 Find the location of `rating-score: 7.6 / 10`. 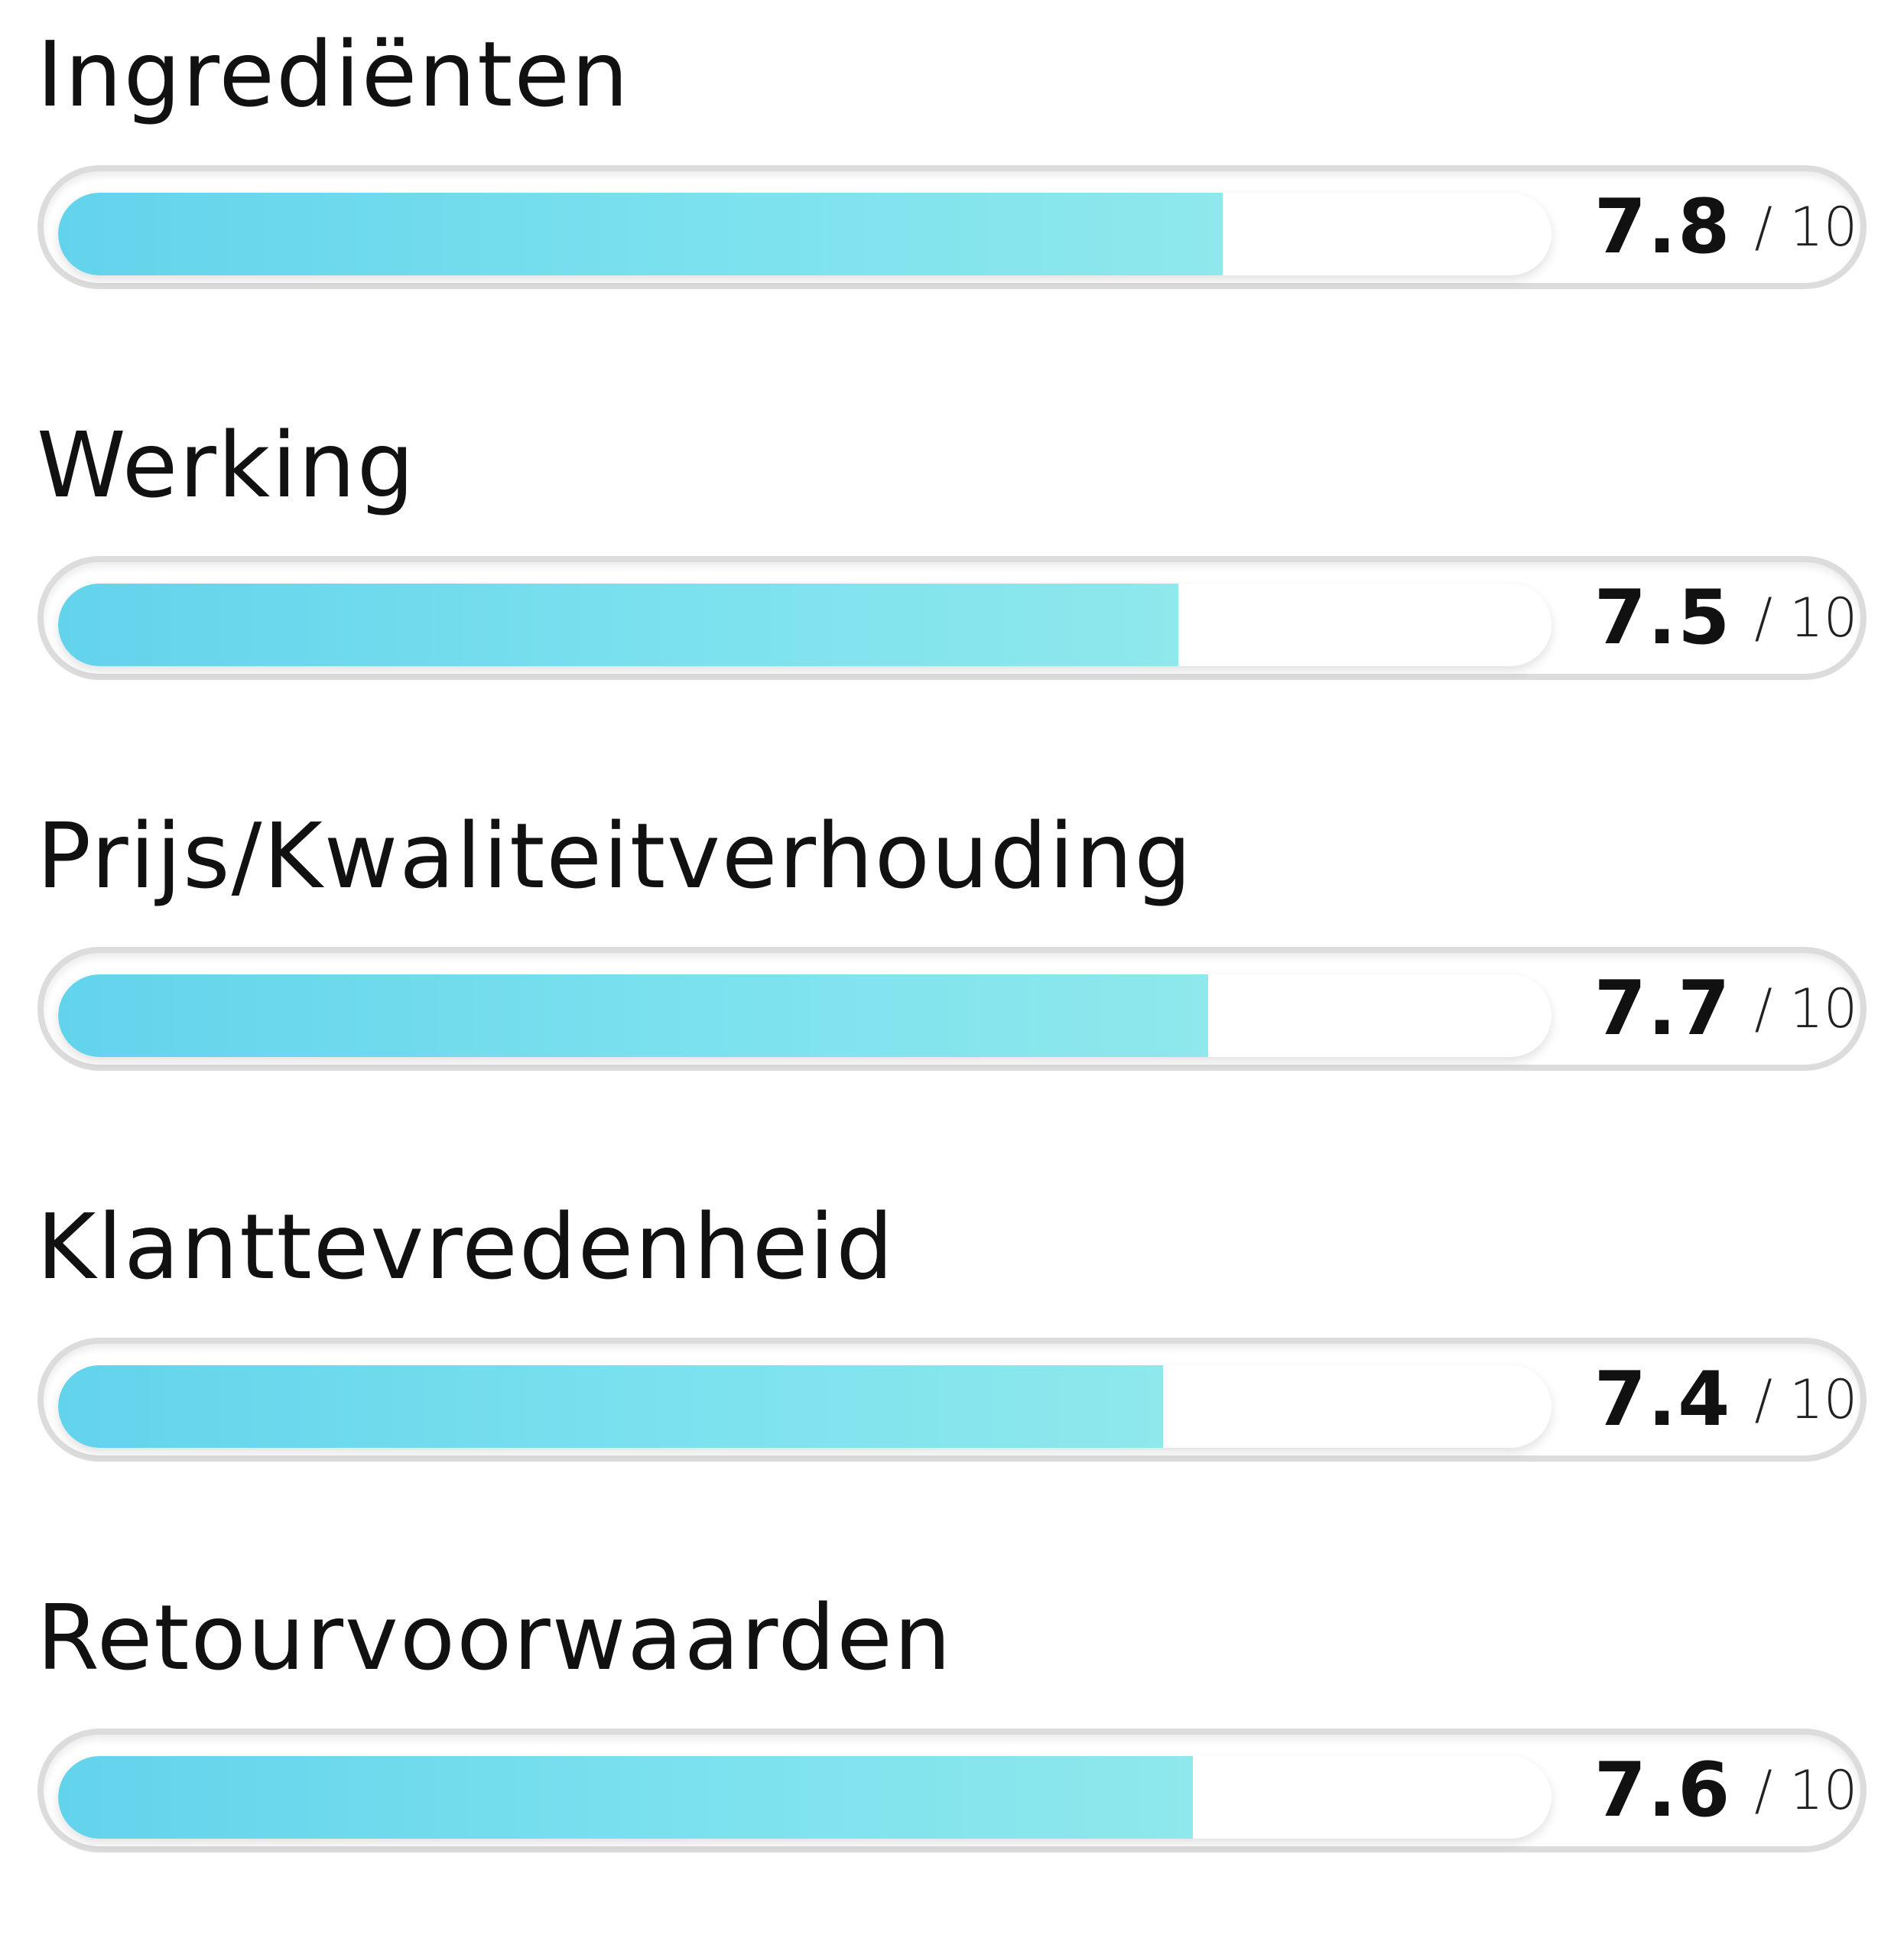

rating-score: 7.6 / 10 is located at coordinates (1725, 1790).